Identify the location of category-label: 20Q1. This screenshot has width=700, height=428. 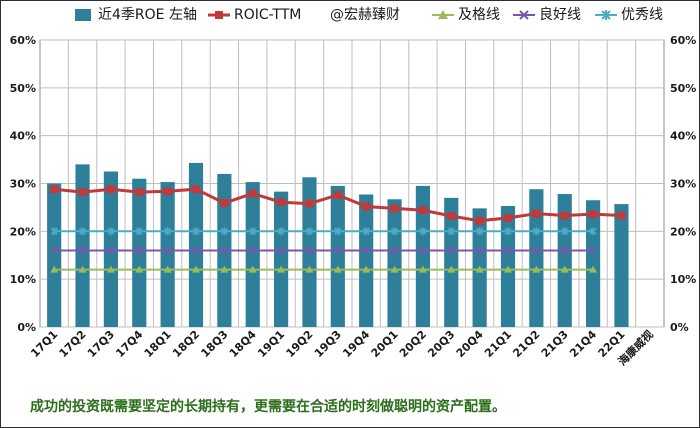
(385, 344).